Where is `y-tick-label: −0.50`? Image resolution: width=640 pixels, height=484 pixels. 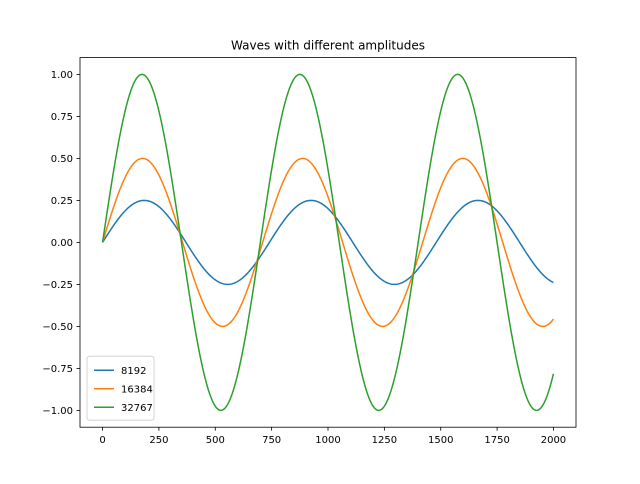 y-tick-label: −0.50 is located at coordinates (57, 327).